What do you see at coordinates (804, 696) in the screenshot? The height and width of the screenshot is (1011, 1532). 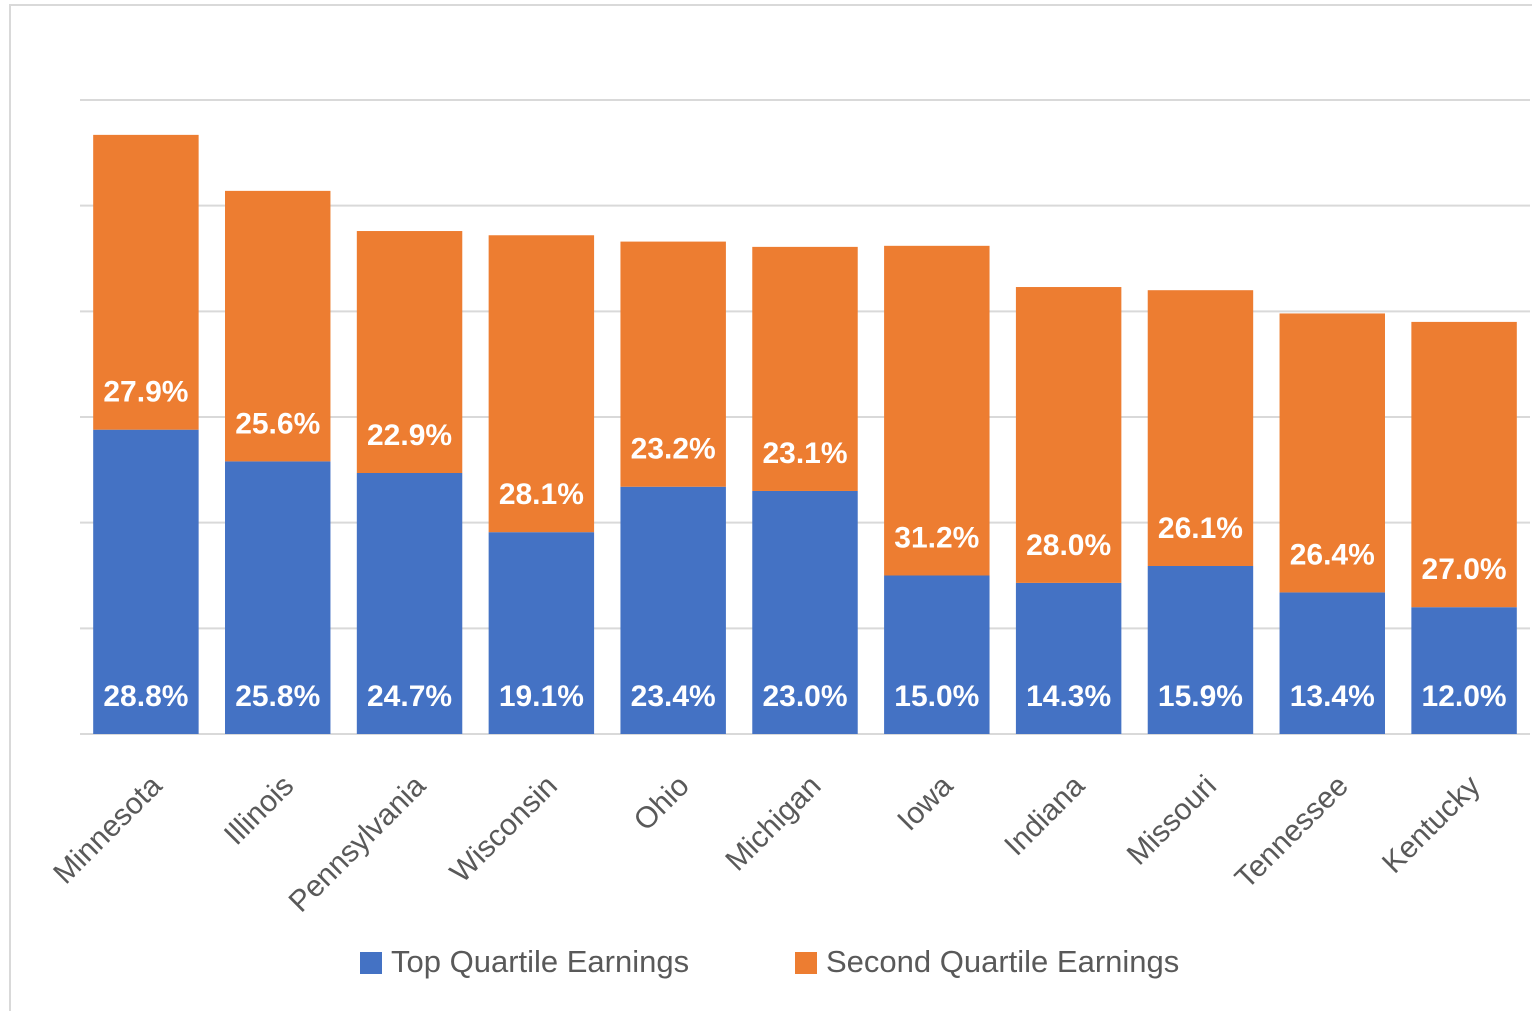 I see `data-label: 23.0%` at bounding box center [804, 696].